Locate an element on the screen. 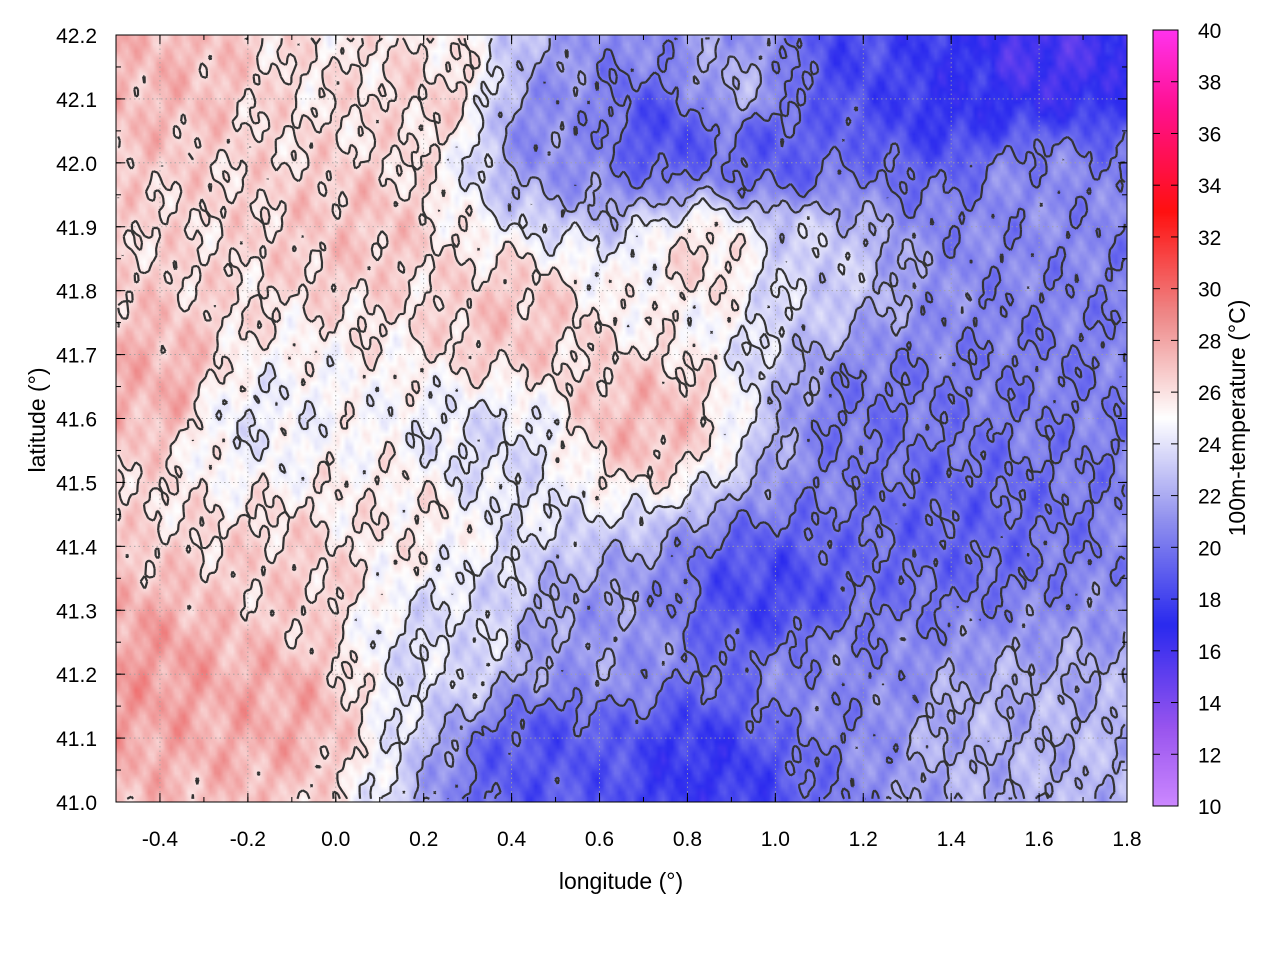 The width and height of the screenshot is (1280, 960). y-tick-label: 41.4 is located at coordinates (76, 547).